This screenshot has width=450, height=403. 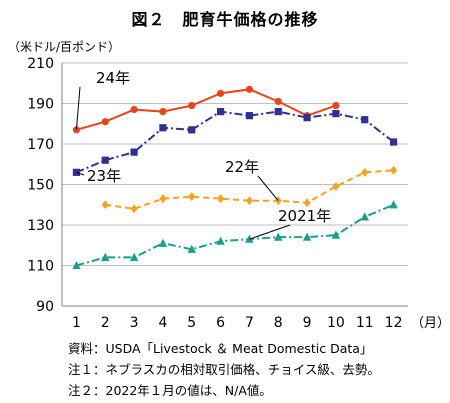 I want to click on x-tick-label: 1, so click(x=76, y=323).